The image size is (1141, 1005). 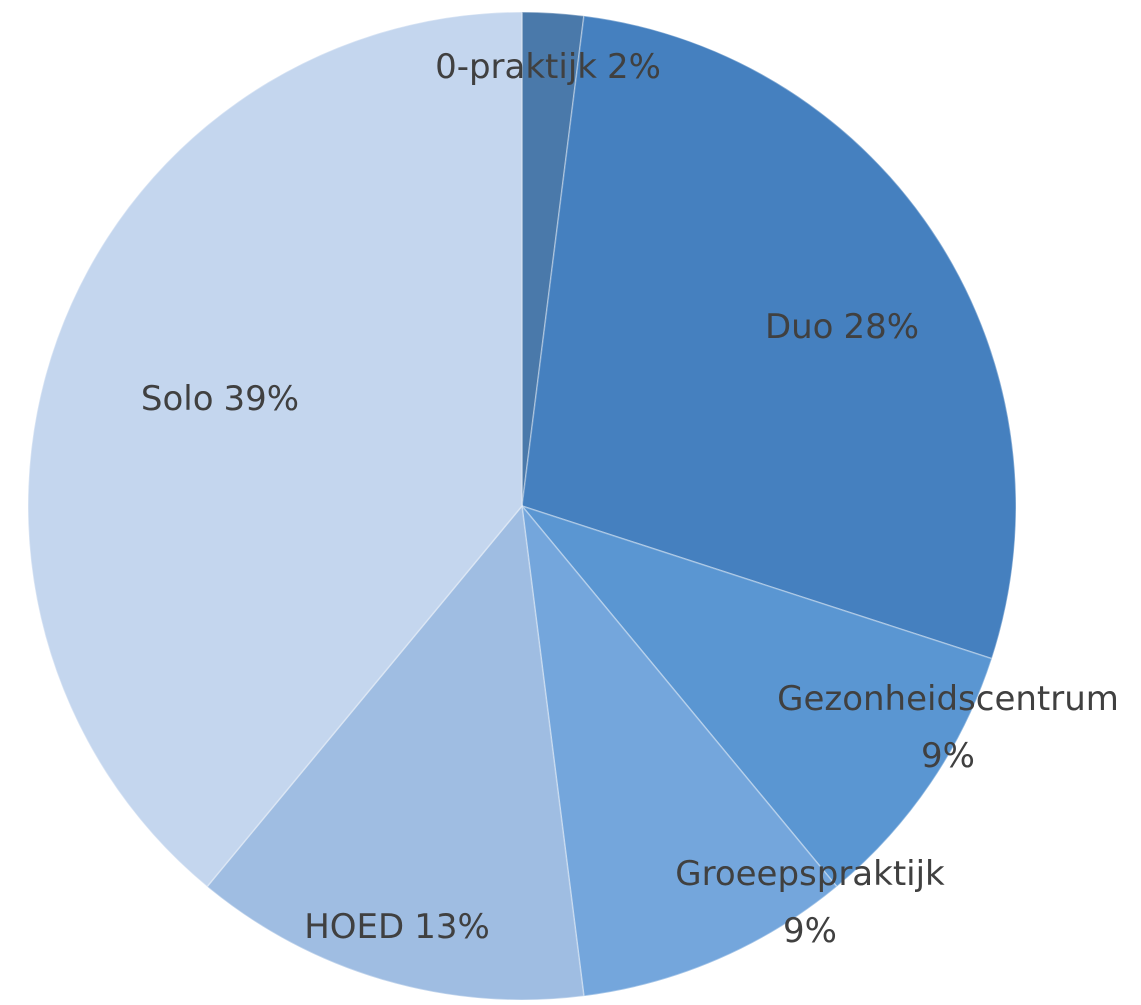 What do you see at coordinates (810, 902) in the screenshot?
I see `data-label: Groeepspraktijk 9%` at bounding box center [810, 902].